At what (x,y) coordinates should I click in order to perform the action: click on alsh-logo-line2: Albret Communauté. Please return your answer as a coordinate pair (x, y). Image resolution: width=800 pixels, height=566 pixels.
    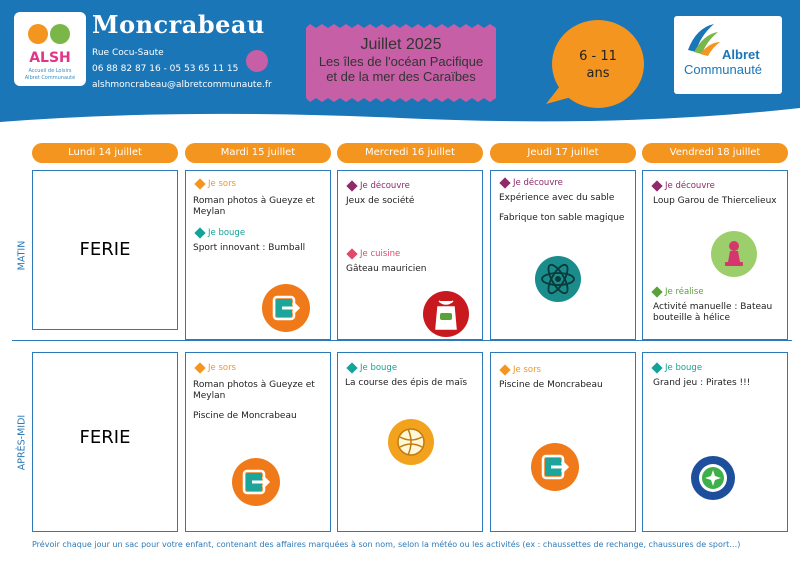
    Looking at the image, I should click on (50, 78).